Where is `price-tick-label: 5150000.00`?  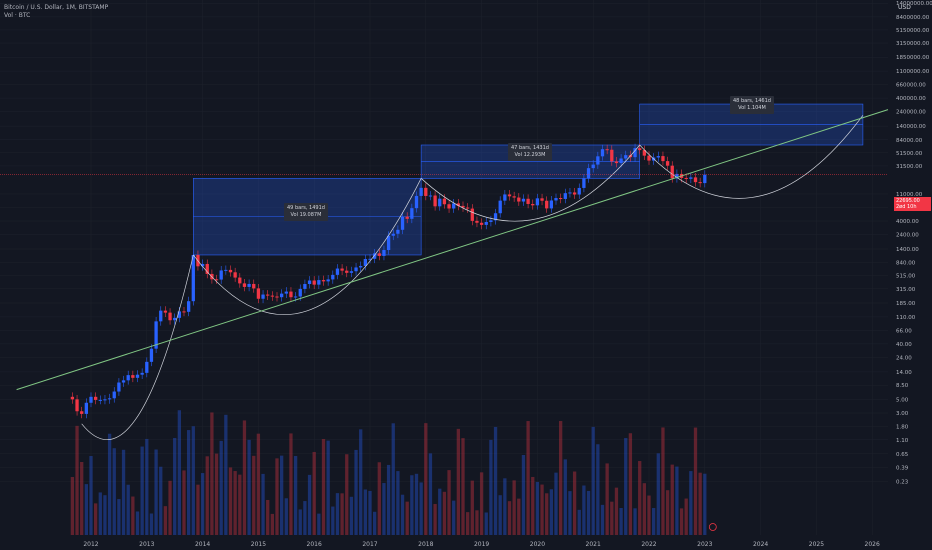 price-tick-label: 5150000.00 is located at coordinates (913, 31).